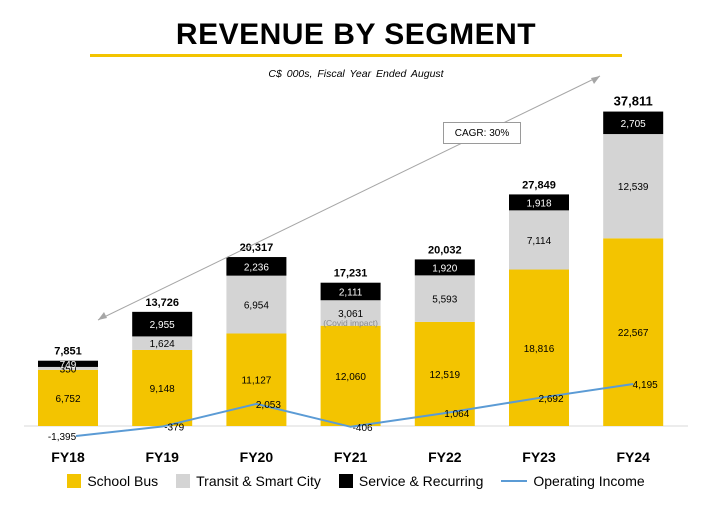  Describe the element at coordinates (174, 428) in the screenshot. I see `operating-income-label-fy19: -379` at that location.